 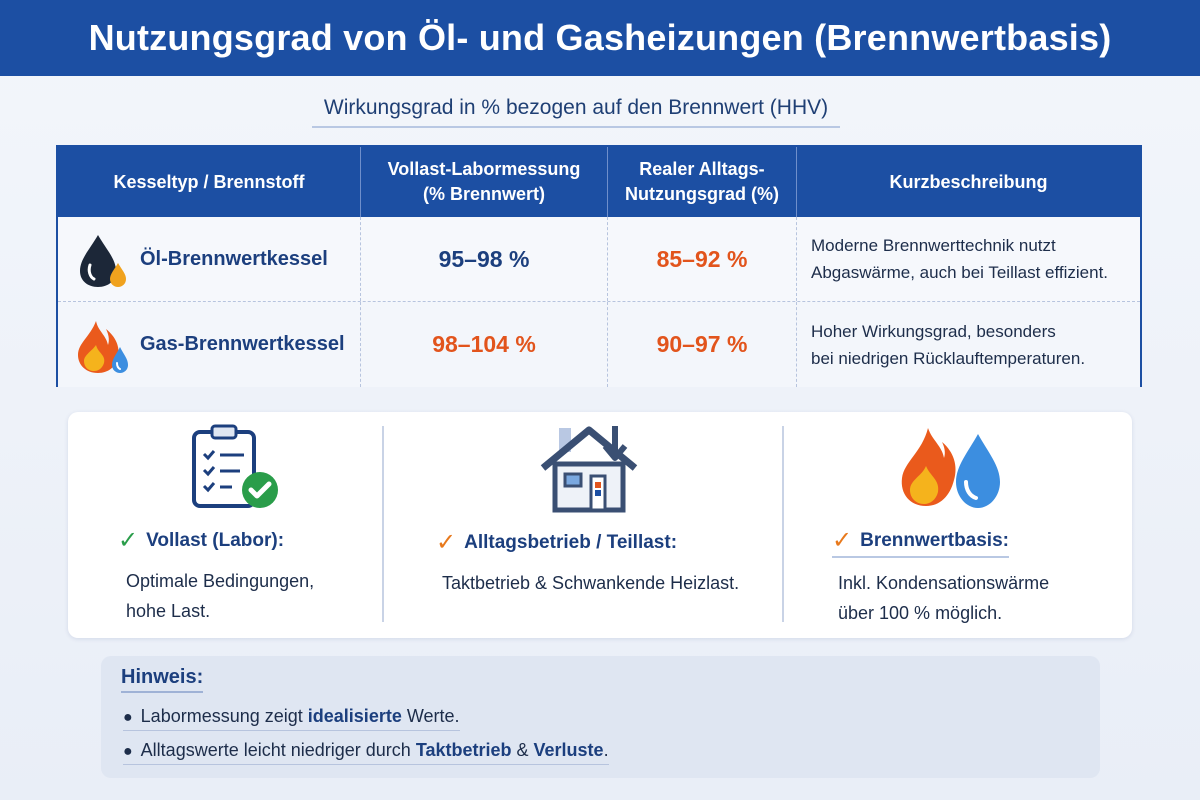 I want to click on oil-drop-icon, so click(x=103, y=261).